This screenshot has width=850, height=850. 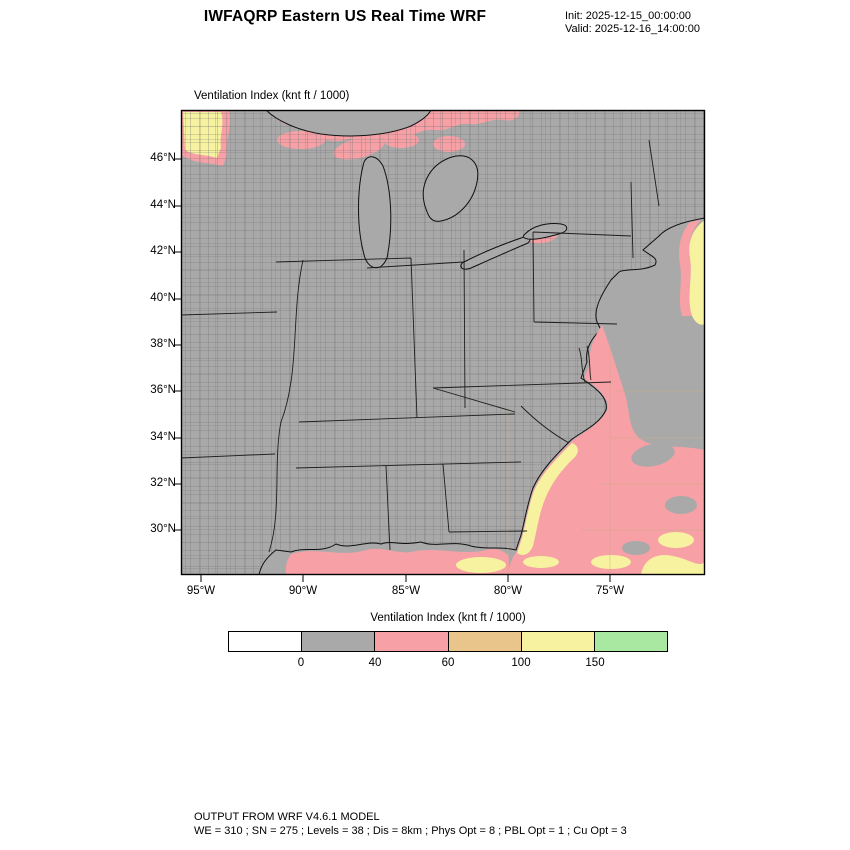 What do you see at coordinates (163, 158) in the screenshot?
I see `lat-tick-label: 46°N` at bounding box center [163, 158].